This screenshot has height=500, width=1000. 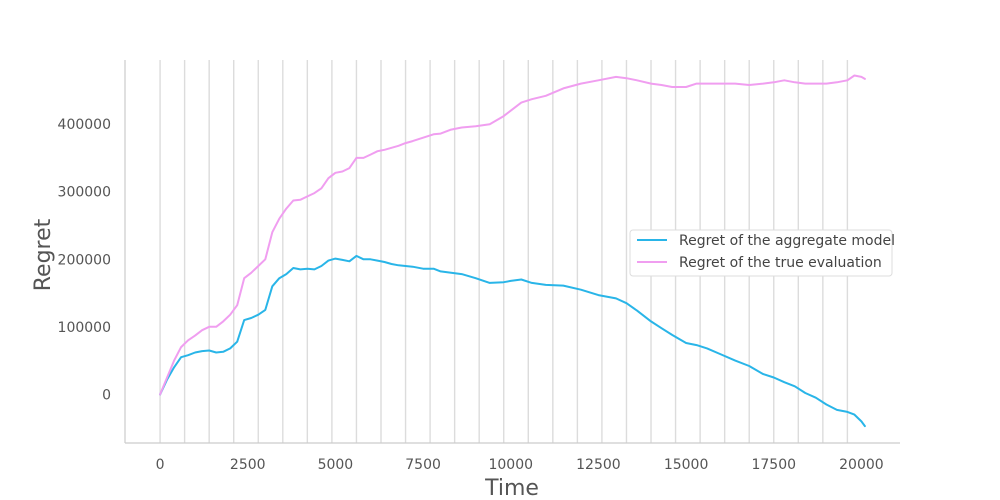 I want to click on x-tick-label: 0, so click(x=160, y=465).